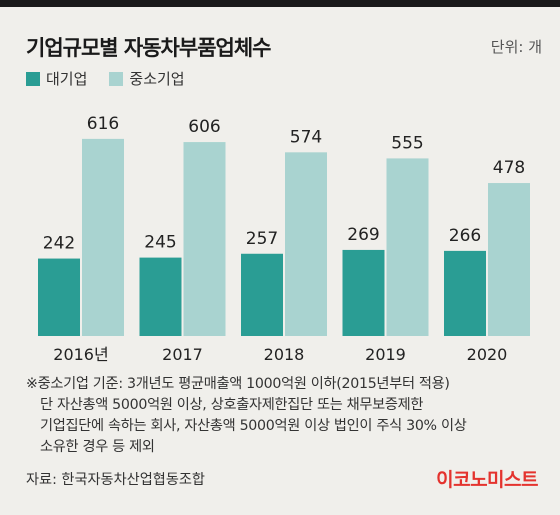  What do you see at coordinates (232, 405) in the screenshot?
I see `footnote-line-2: 단 자산총액 5000억원 이상, 상호출자제한집단 또는 채무보증제한` at bounding box center [232, 405].